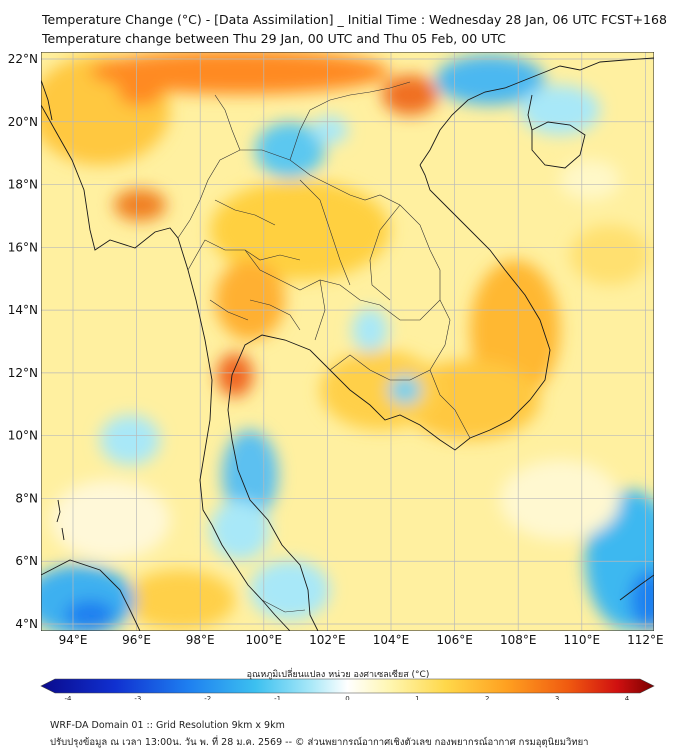  Describe the element at coordinates (277, 697) in the screenshot. I see `colorbar-tick-label: -1` at that location.